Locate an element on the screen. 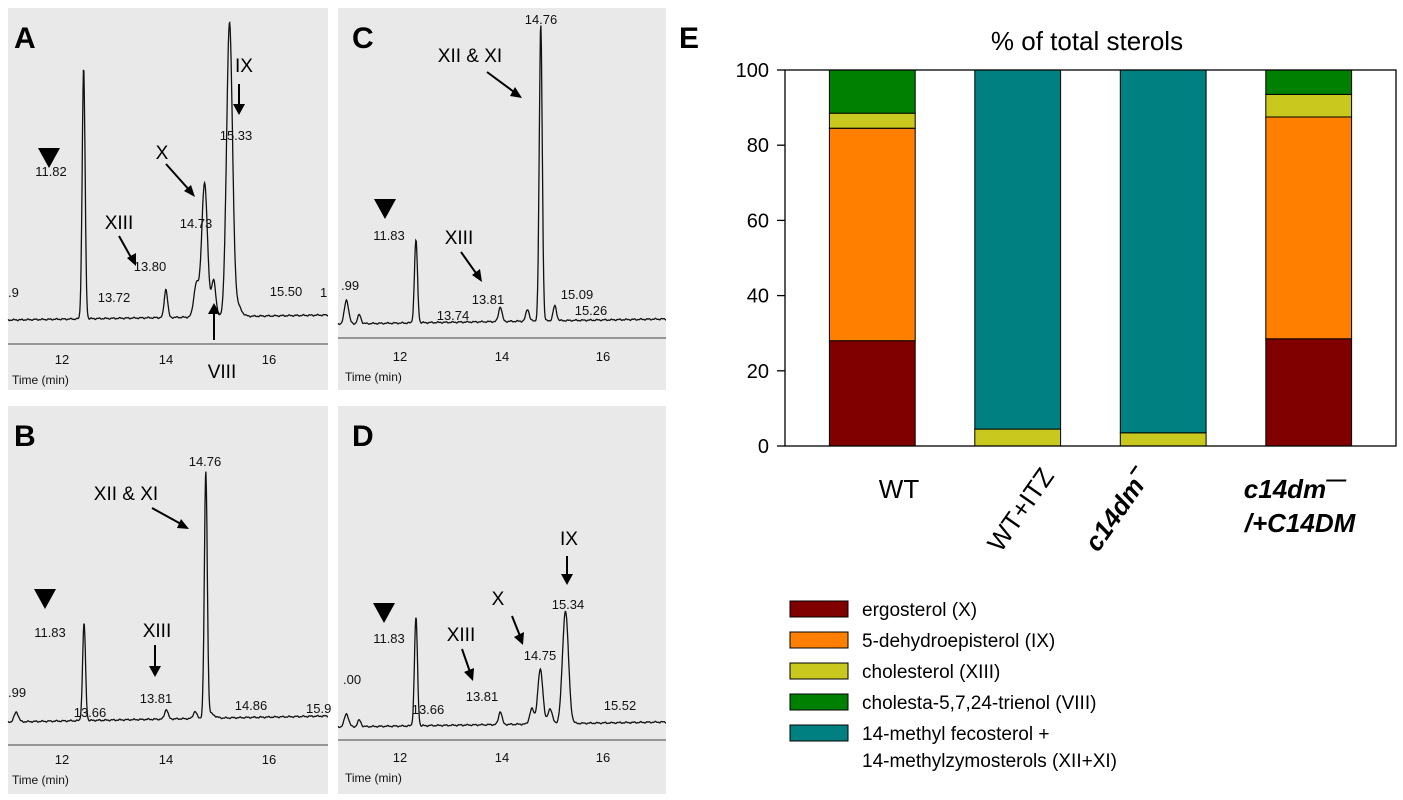 The height and width of the screenshot is (800, 1403). category-label-line2: /+C14DM is located at coordinates (1300, 523).